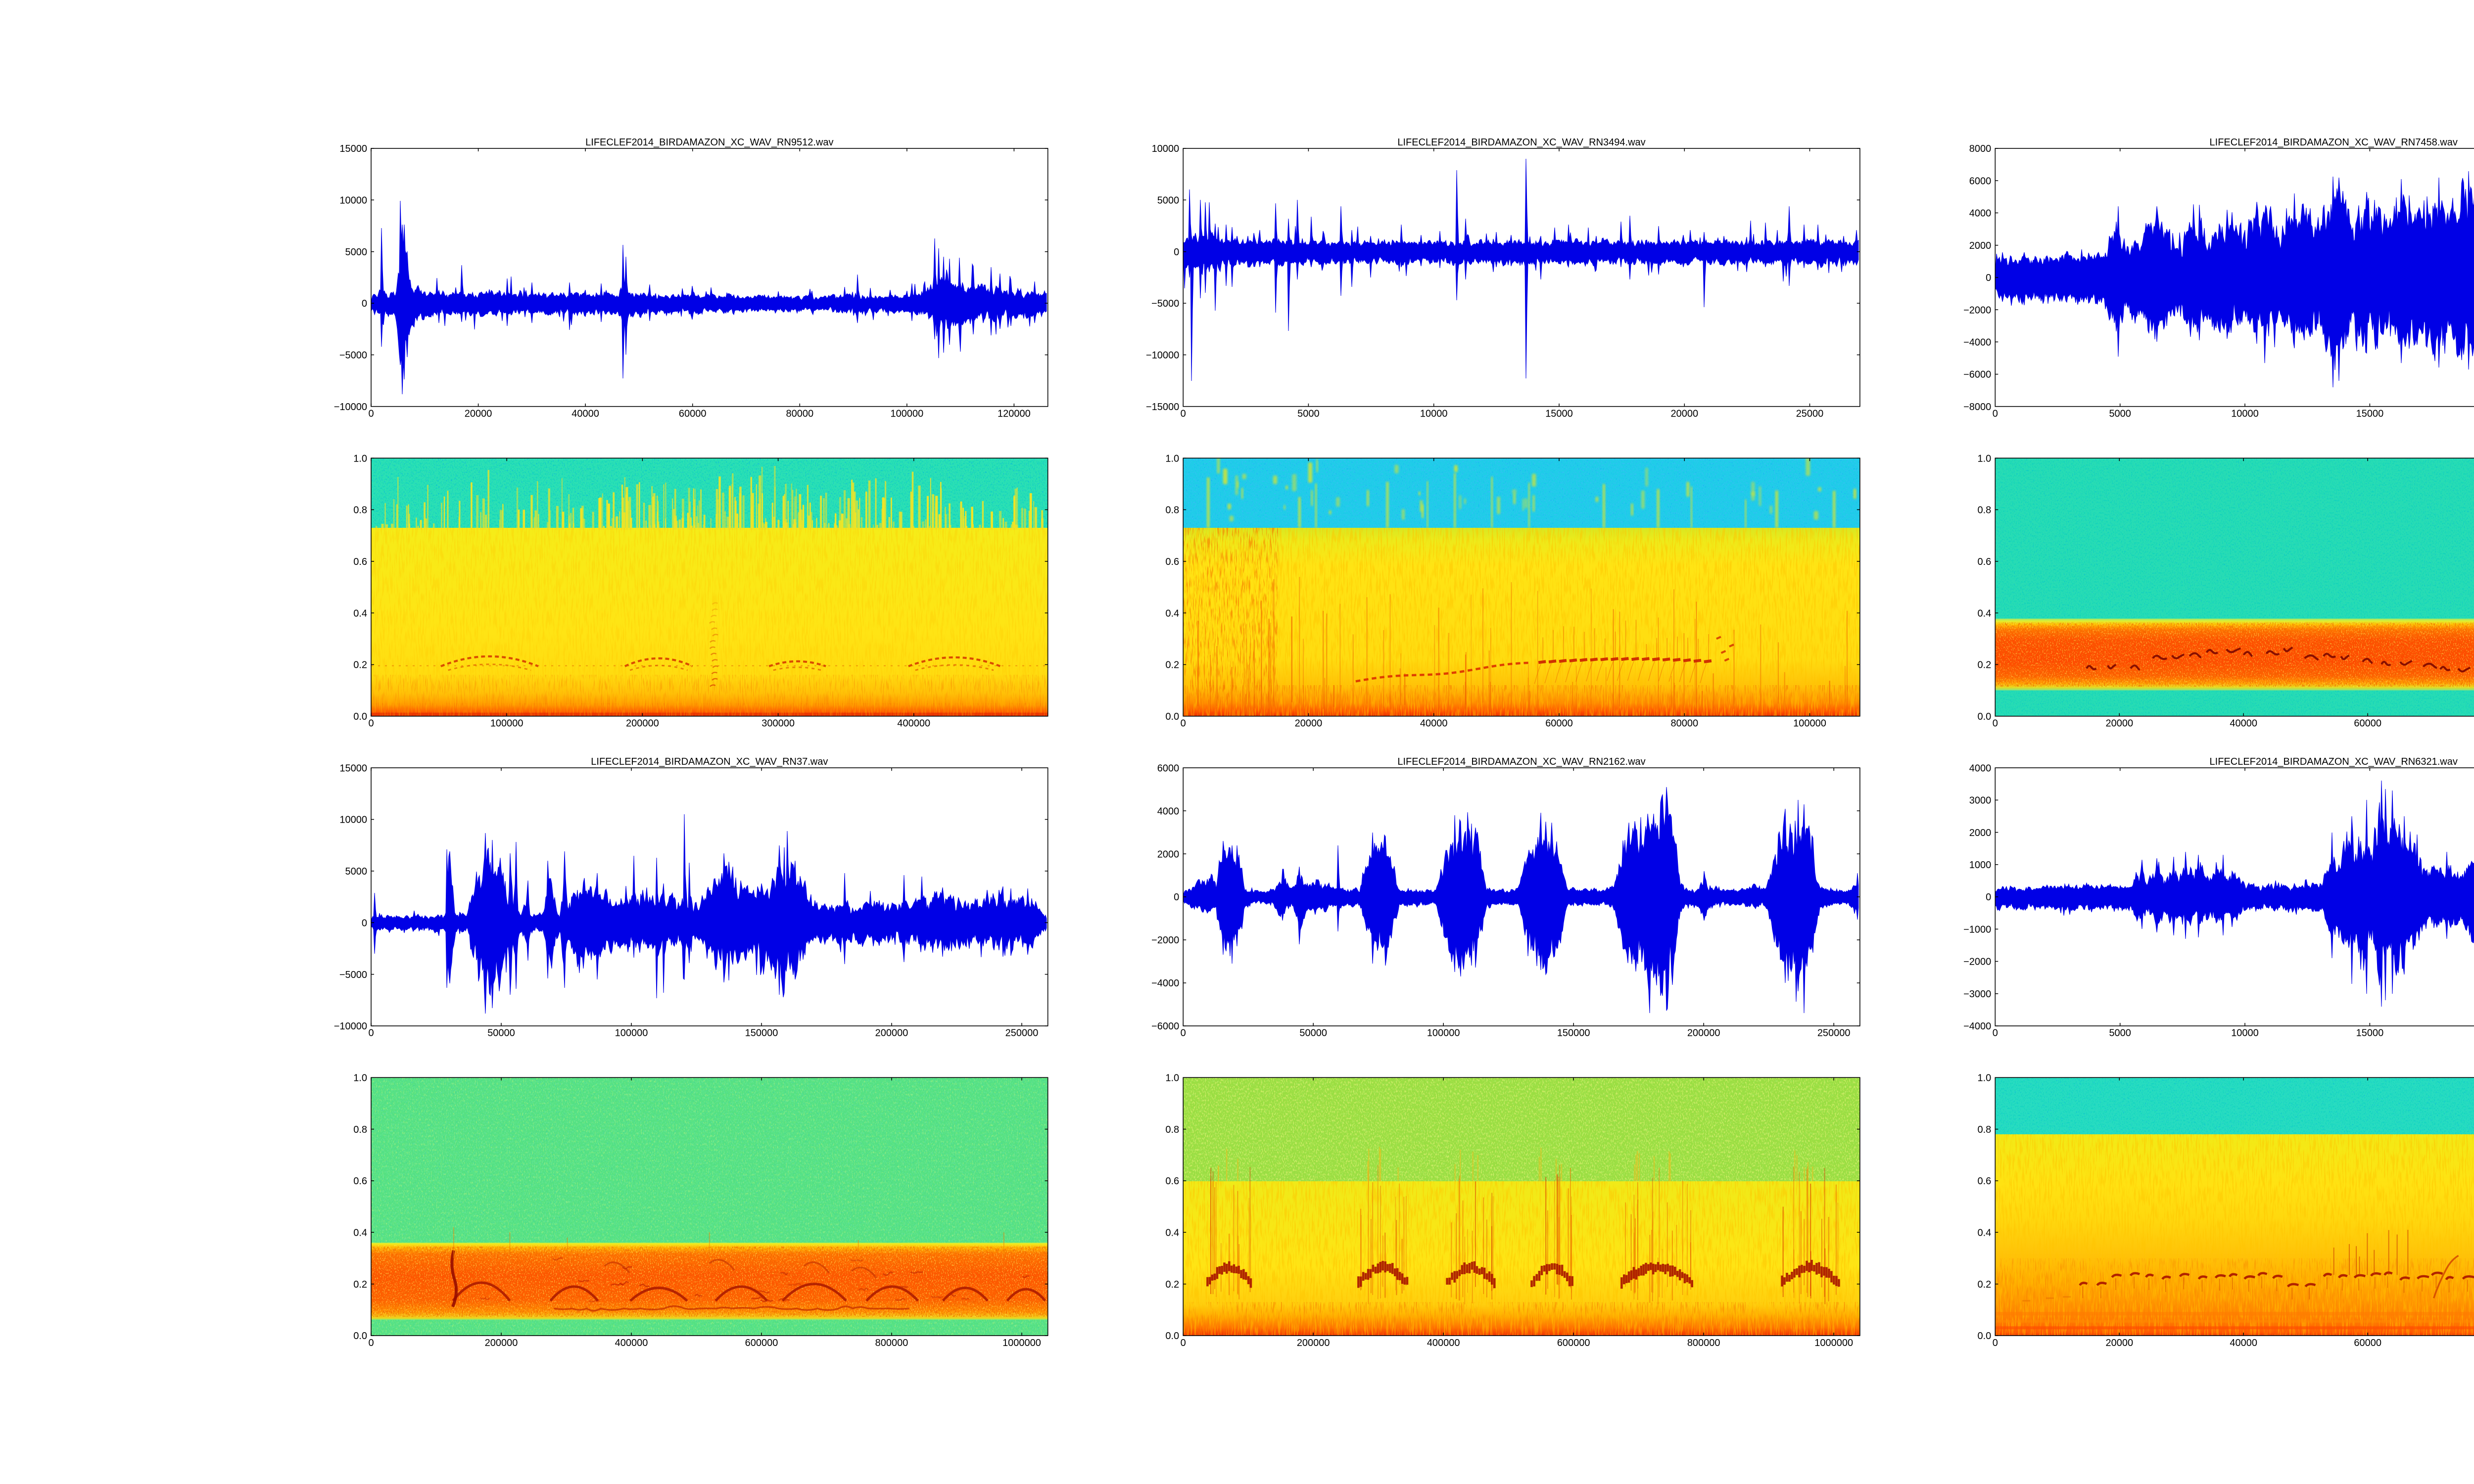 This screenshot has width=2474, height=1484. I want to click on svg-text: 6000, so click(1169, 768).